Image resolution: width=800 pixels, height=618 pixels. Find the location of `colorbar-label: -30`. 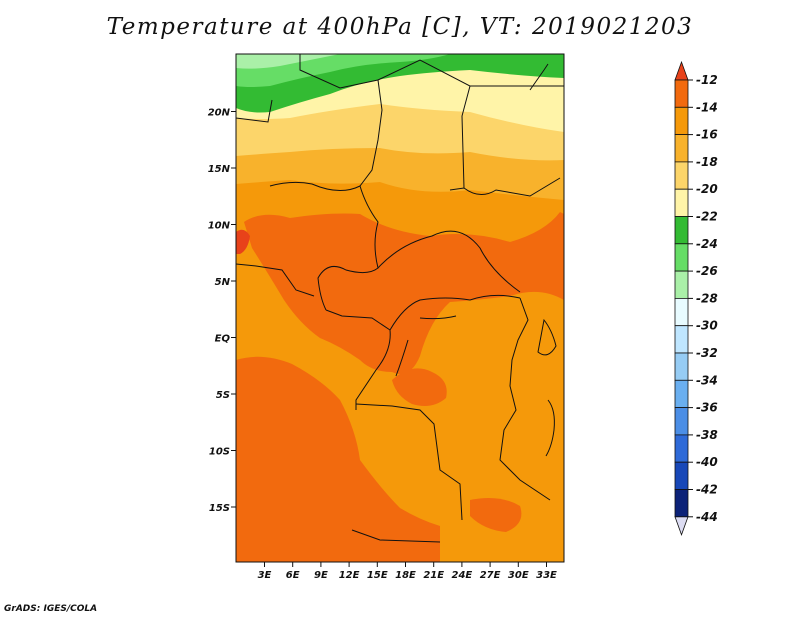

colorbar-label: -30 is located at coordinates (707, 326).